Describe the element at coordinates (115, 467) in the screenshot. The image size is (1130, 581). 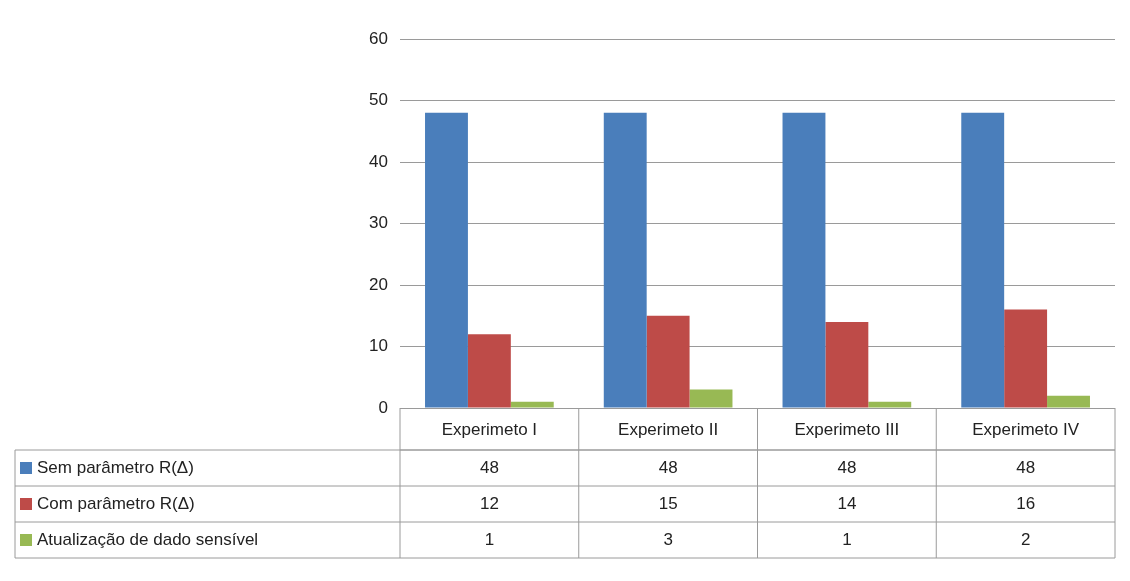
I see `legend-label: Sem parâmetro R(Δ)` at that location.